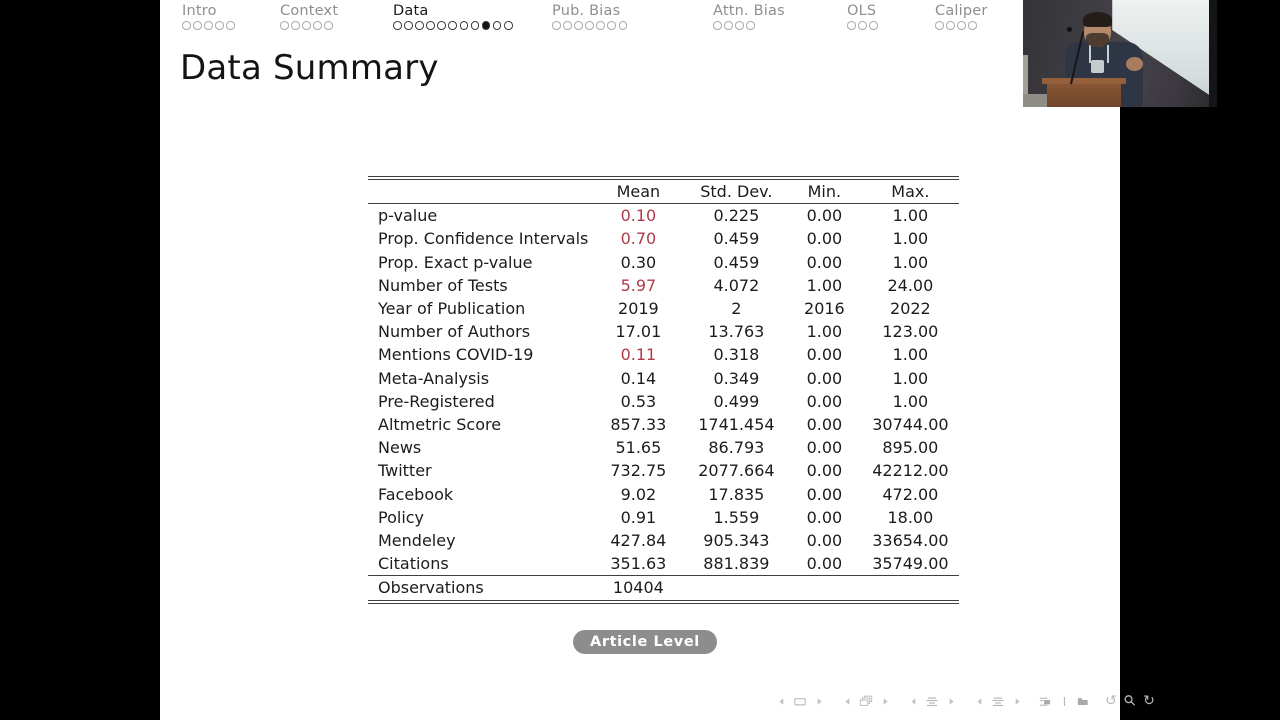 The width and height of the screenshot is (1280, 720). What do you see at coordinates (749, 16) in the screenshot?
I see `nav-section-attn-bias: Attn. Bias` at bounding box center [749, 16].